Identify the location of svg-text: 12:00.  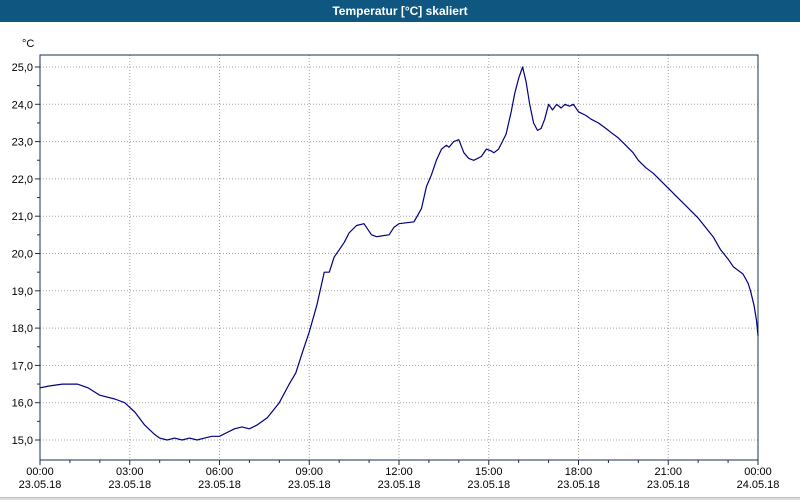
(399, 472).